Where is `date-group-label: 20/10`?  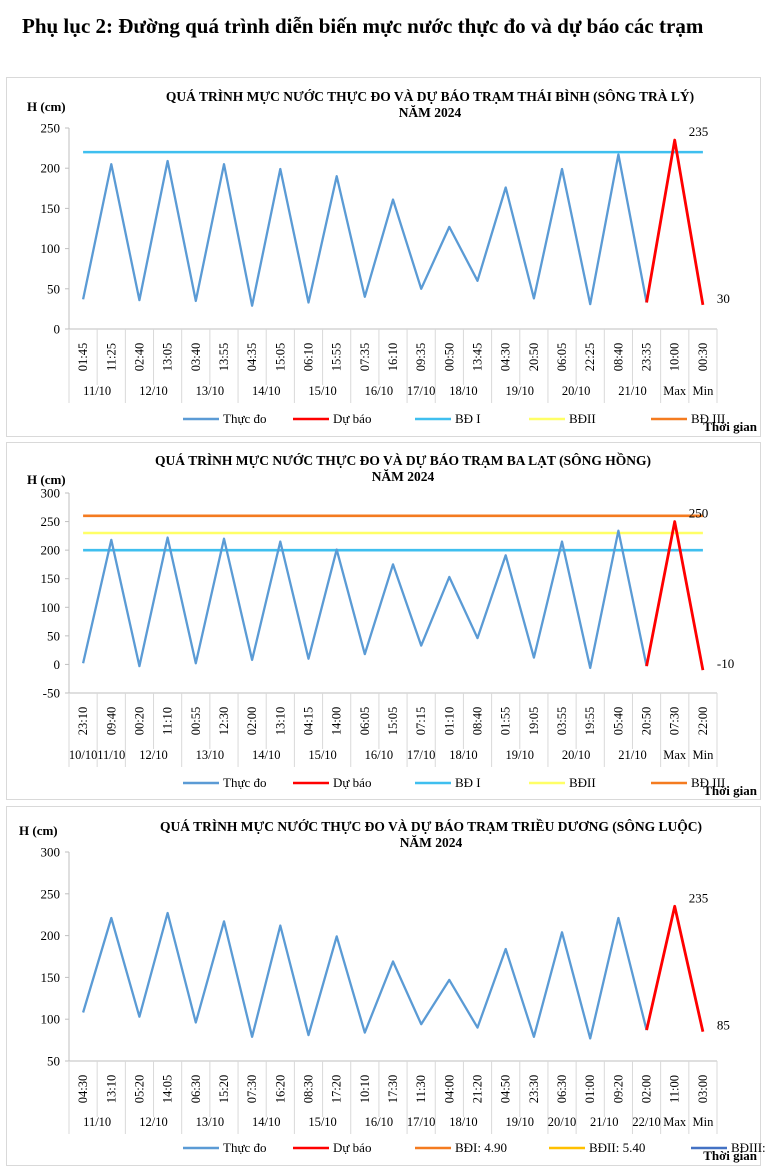
date-group-label: 20/10 is located at coordinates (562, 1122).